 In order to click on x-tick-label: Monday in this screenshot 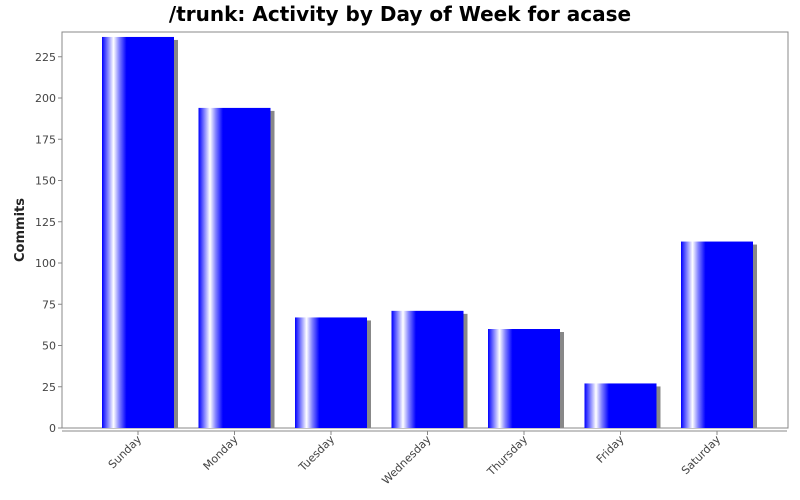, I will do `click(221, 453)`.